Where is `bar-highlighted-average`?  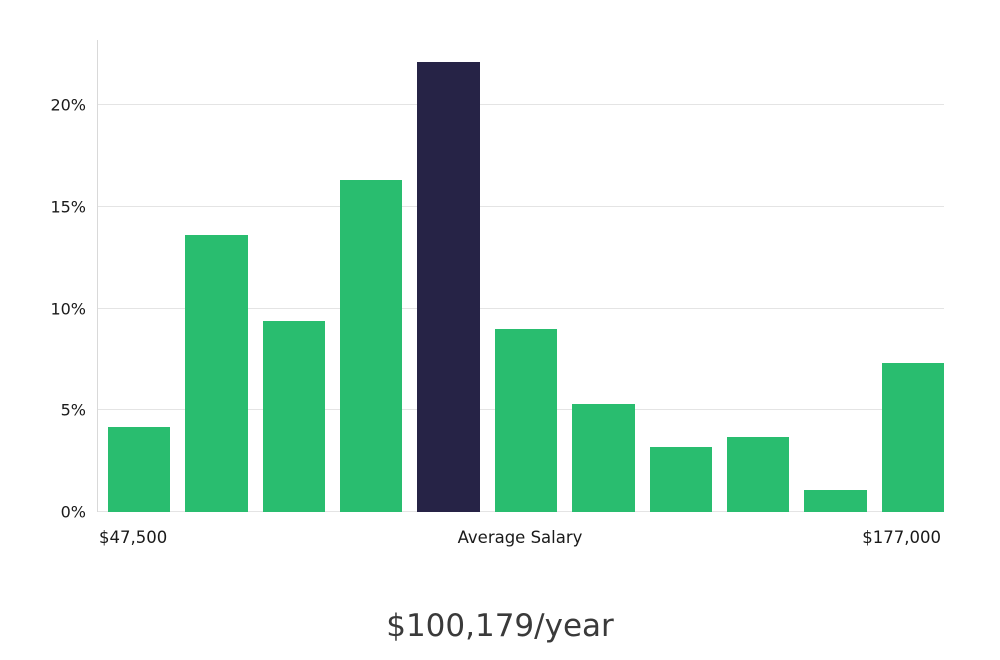
bar-highlighted-average is located at coordinates (448, 287).